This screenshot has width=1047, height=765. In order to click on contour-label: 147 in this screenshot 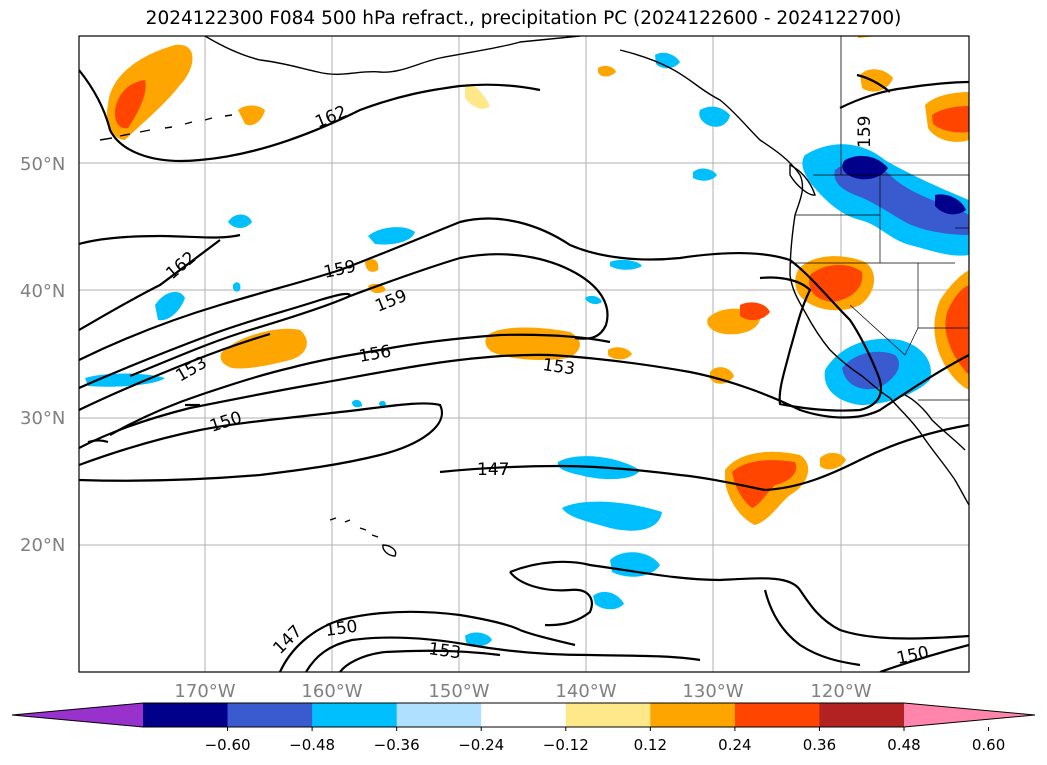, I will do `click(493, 470)`.